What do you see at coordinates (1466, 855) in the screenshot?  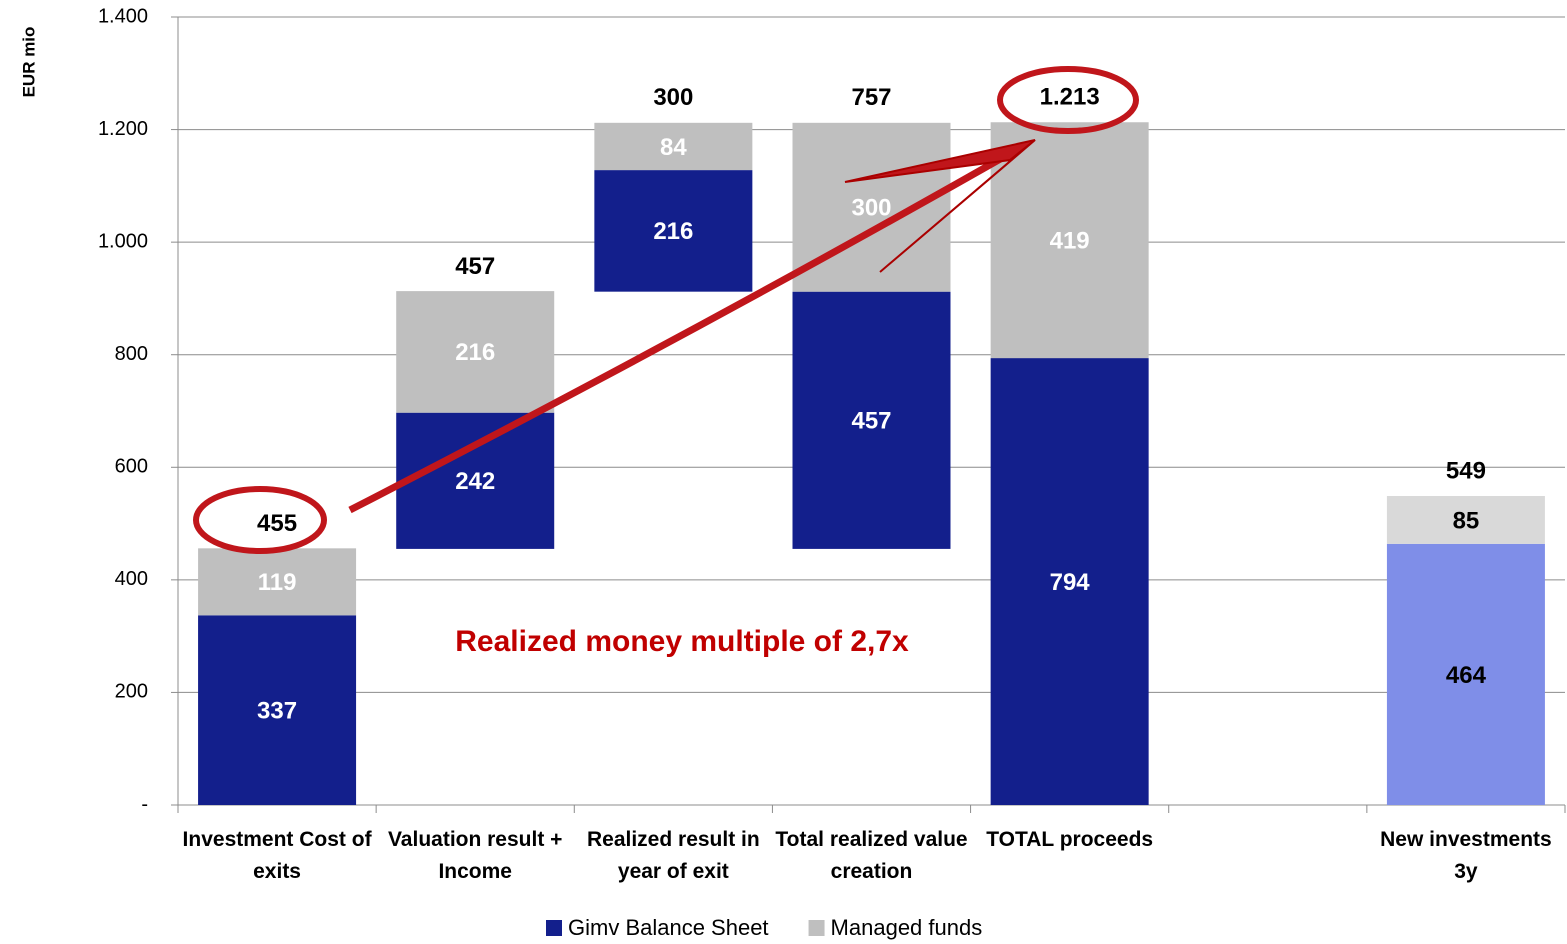 I see `x-tick-label: New investments 3y` at bounding box center [1466, 855].